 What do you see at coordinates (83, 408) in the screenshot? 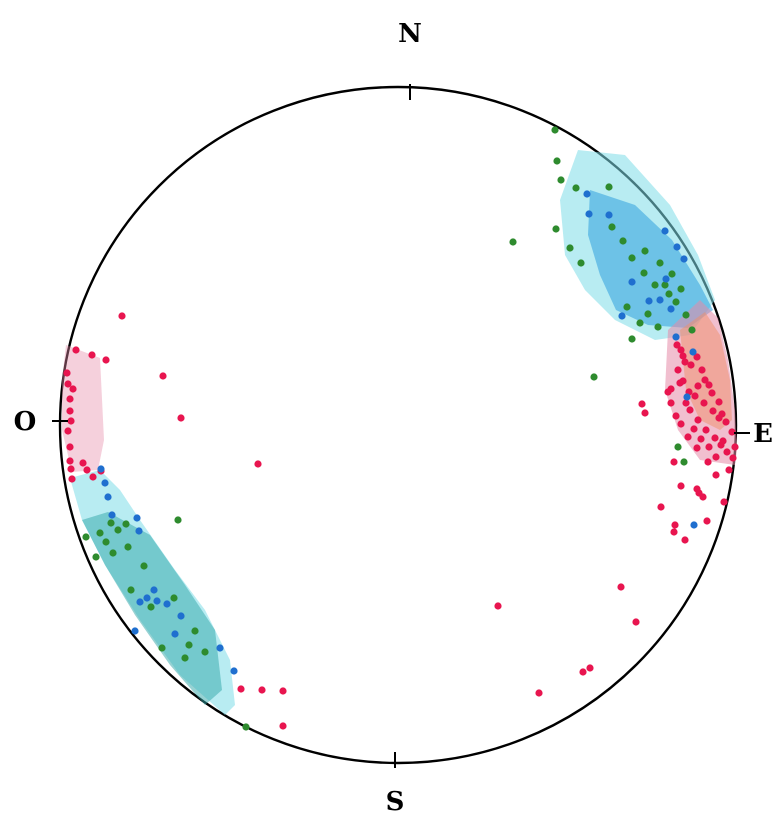
I see `pink-zone-west` at bounding box center [83, 408].